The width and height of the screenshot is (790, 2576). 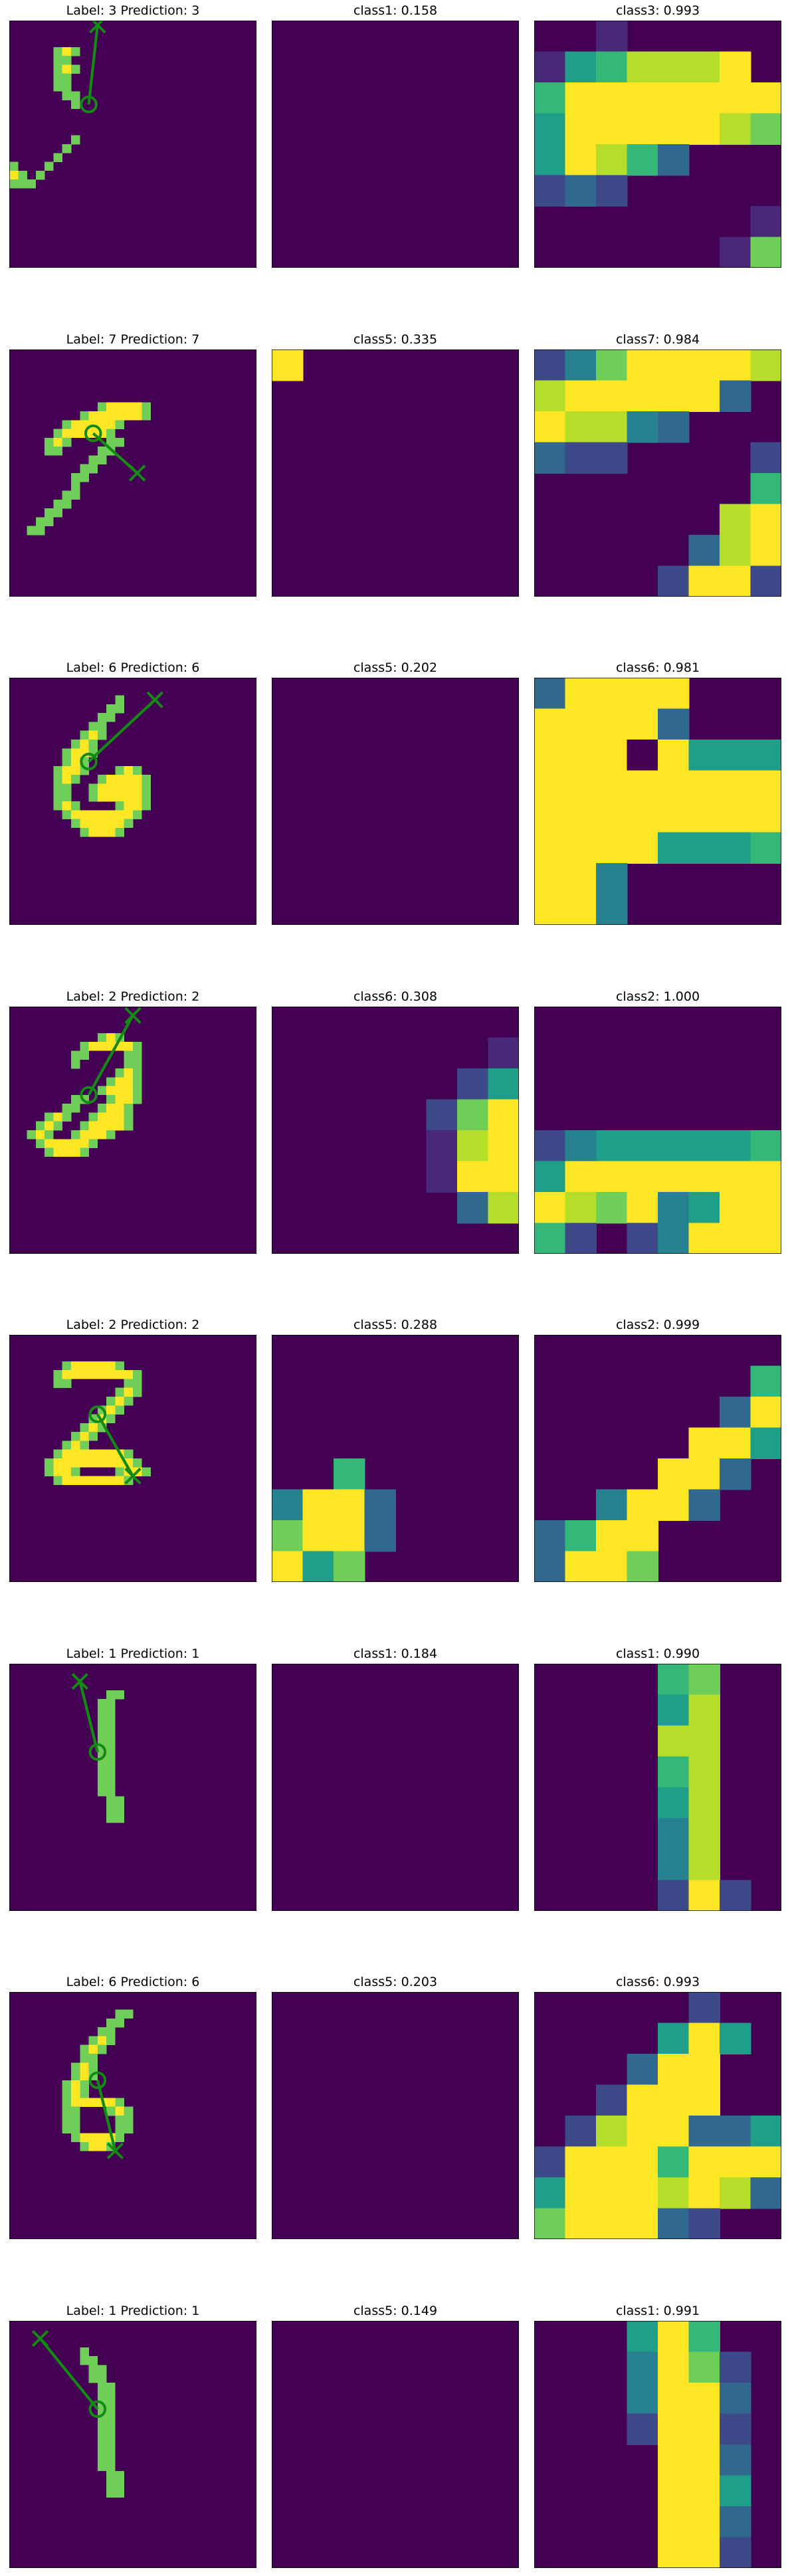 What do you see at coordinates (115, 2150) in the screenshot?
I see `endpoint-x-marker` at bounding box center [115, 2150].